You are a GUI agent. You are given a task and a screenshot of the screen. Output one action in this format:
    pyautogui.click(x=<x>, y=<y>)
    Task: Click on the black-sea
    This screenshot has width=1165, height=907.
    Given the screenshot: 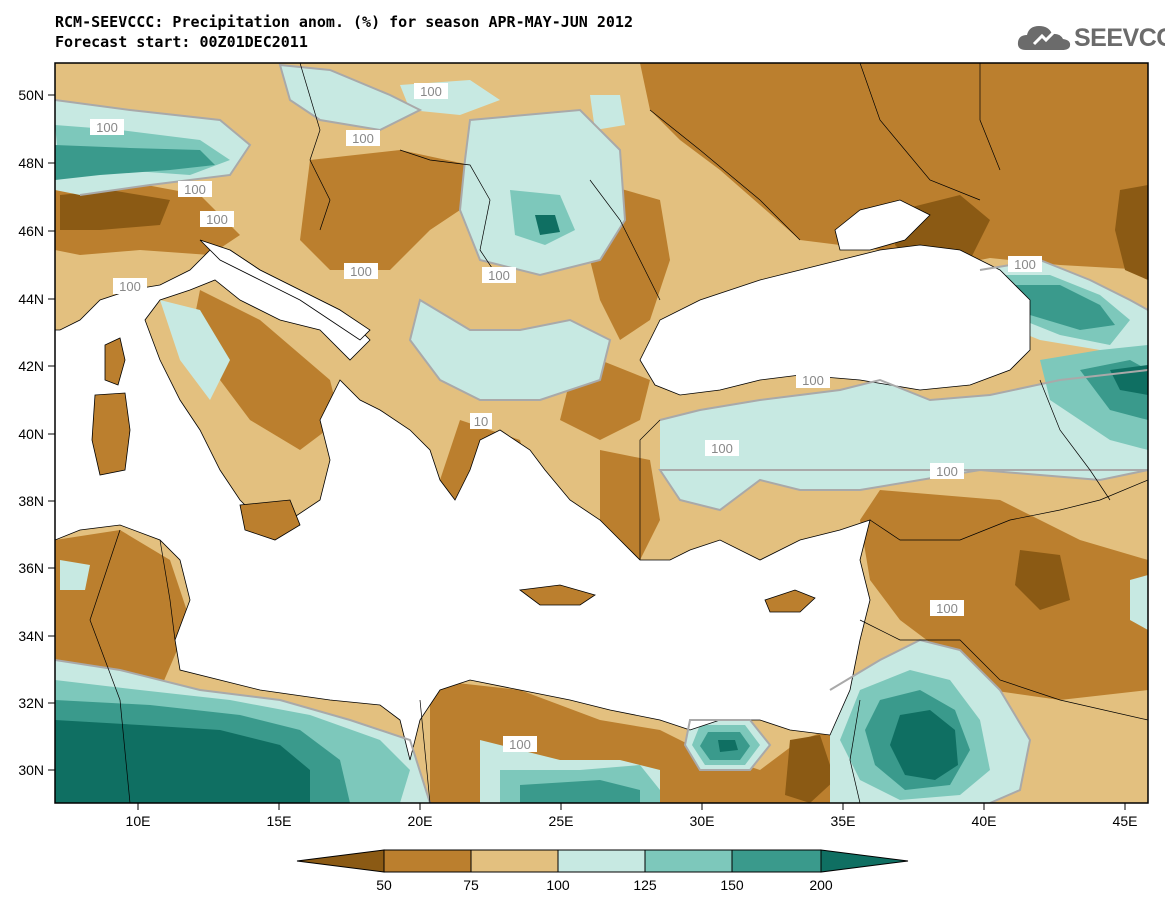 What is the action you would take?
    pyautogui.click(x=835, y=320)
    